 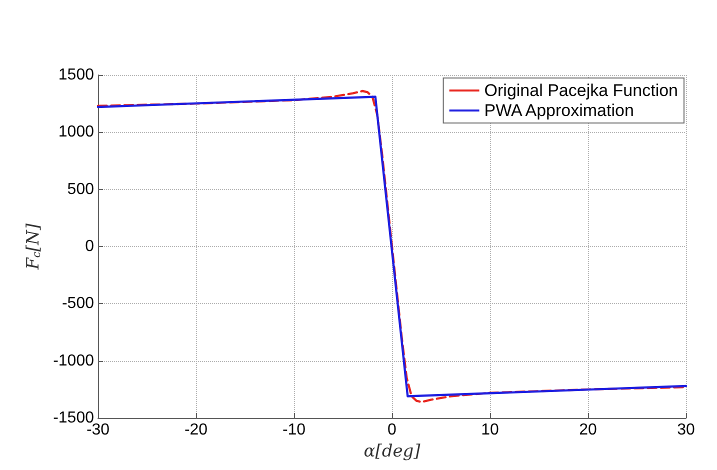 What do you see at coordinates (588, 430) in the screenshot?
I see `x-tick-label: 20` at bounding box center [588, 430].